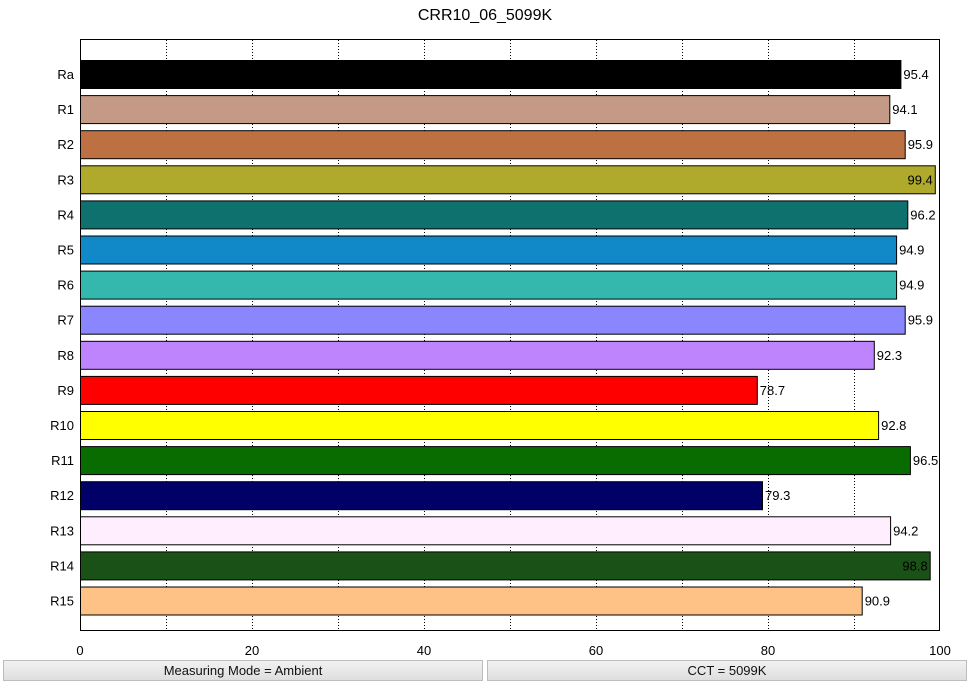 The height and width of the screenshot is (683, 970). I want to click on bar-r1, so click(485, 110).